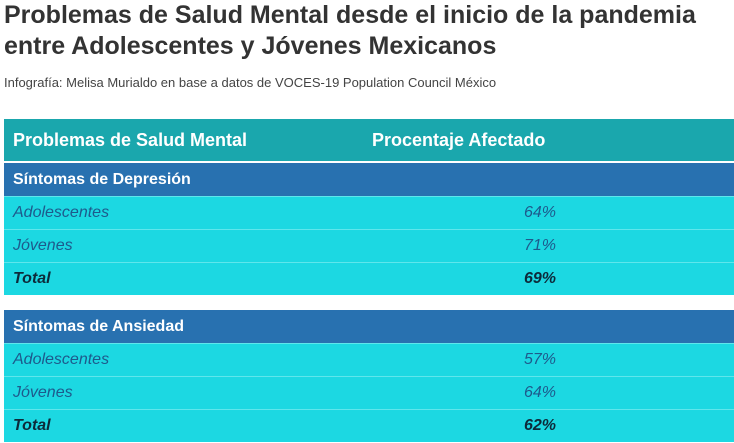 Image resolution: width=734 pixels, height=443 pixels. Describe the element at coordinates (369, 392) in the screenshot. I see `table-row: Jóvenes 64%` at that location.